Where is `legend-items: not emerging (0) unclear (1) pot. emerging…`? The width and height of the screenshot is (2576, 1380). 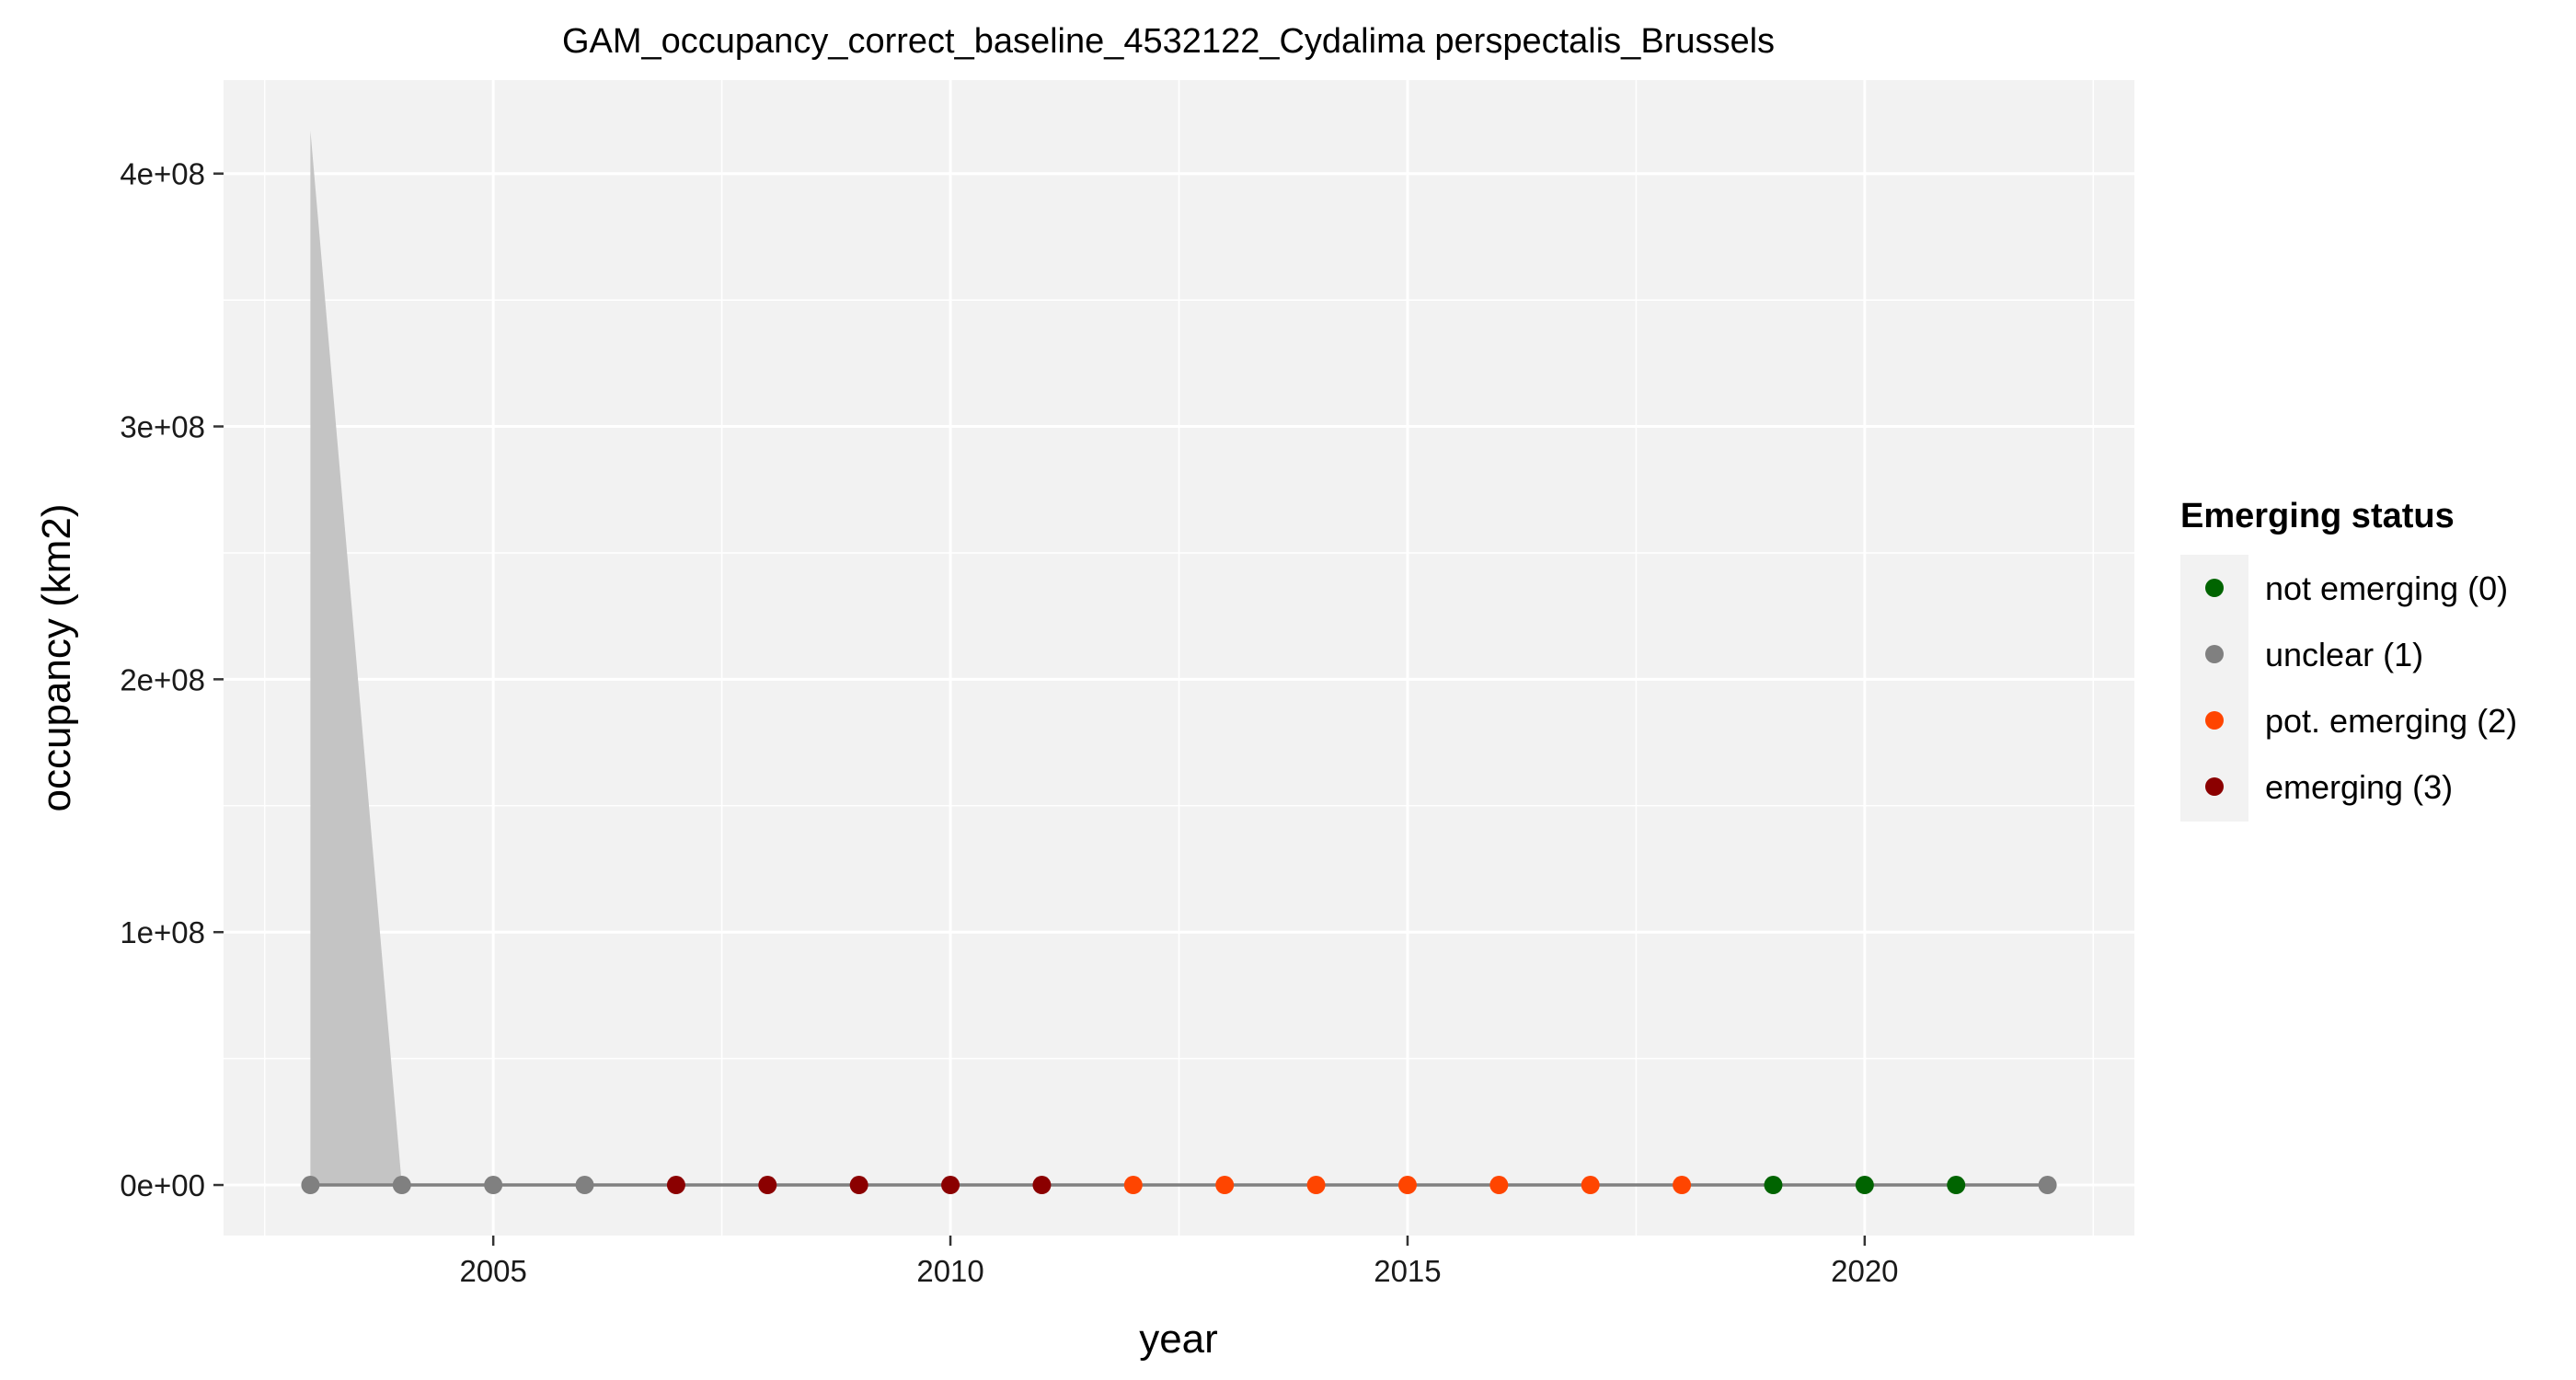 legend-items: not emerging (0) unclear (1) pot. emerging… is located at coordinates (2361, 687).